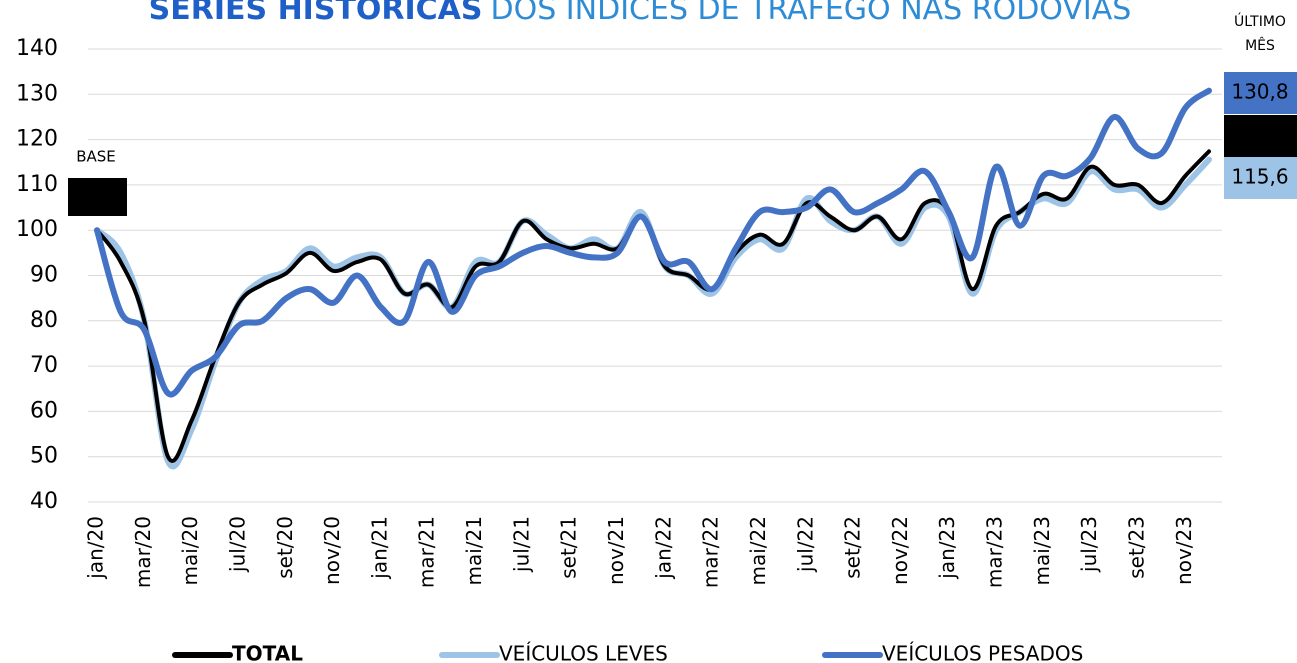 This screenshot has width=1297, height=663. I want to click on x-tick-label: nov/21, so click(616, 550).